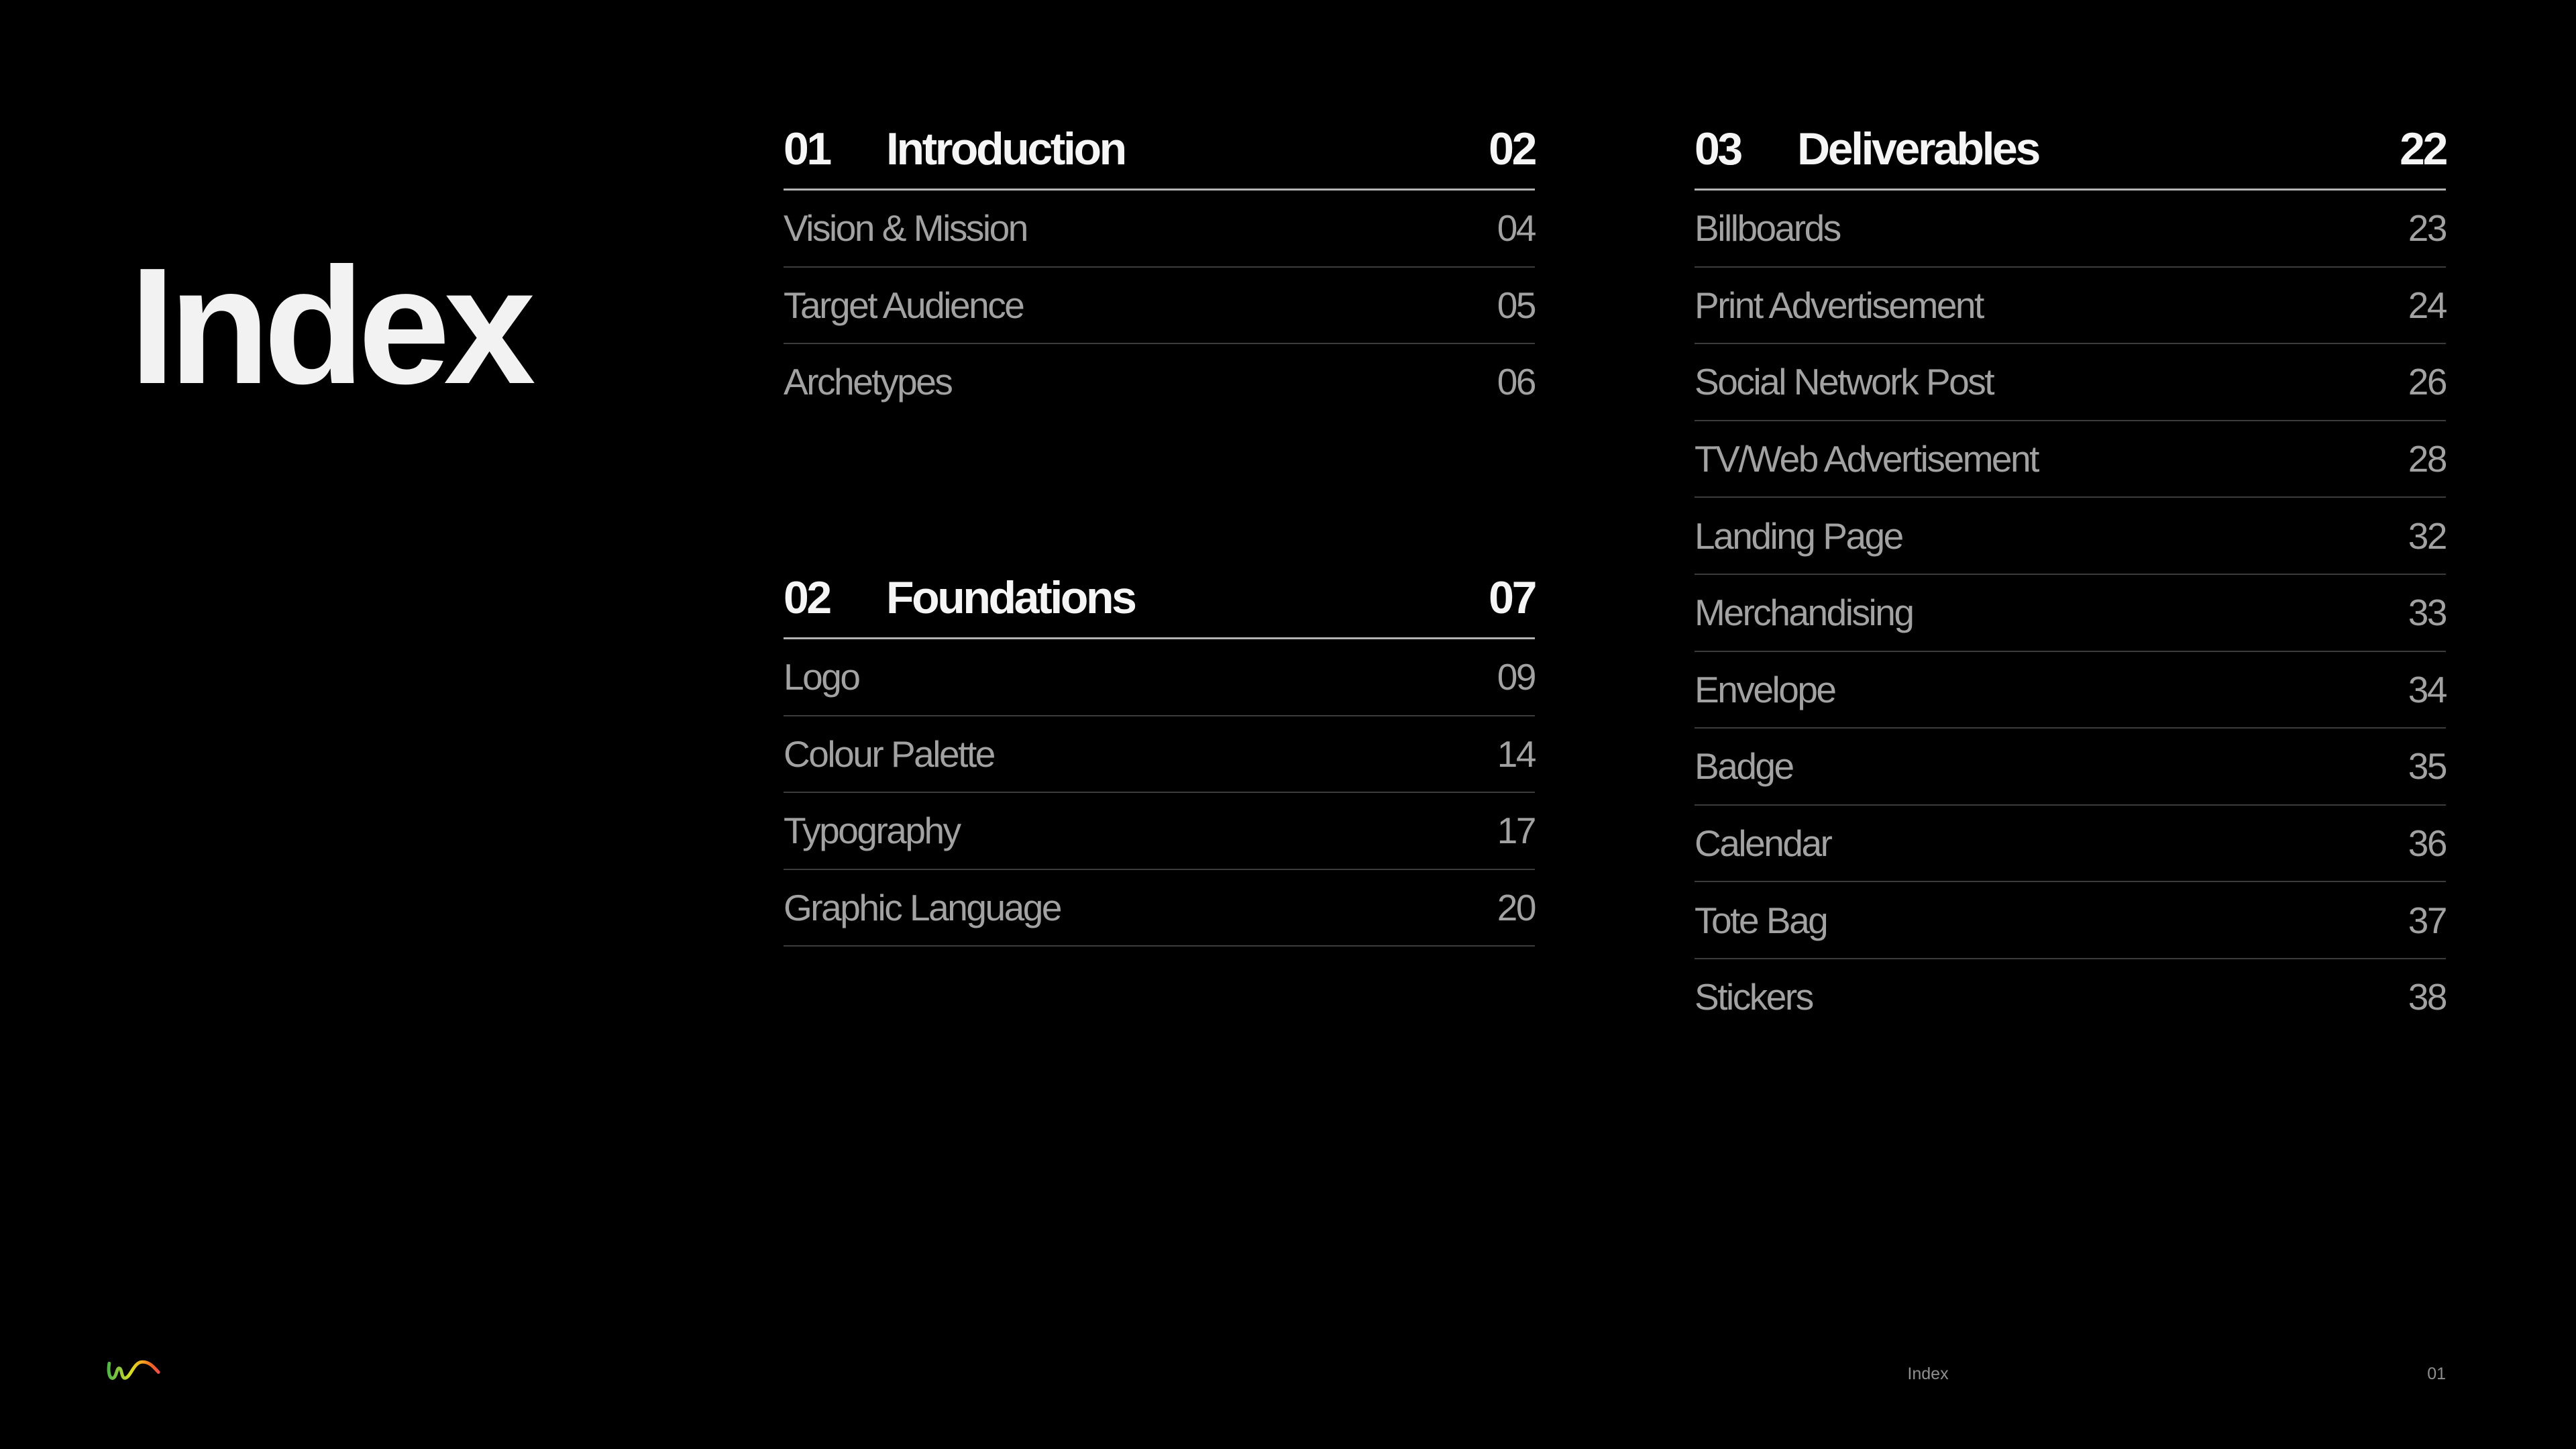  I want to click on toc-item-row: TV/Web Advertisement 28, so click(2071, 459).